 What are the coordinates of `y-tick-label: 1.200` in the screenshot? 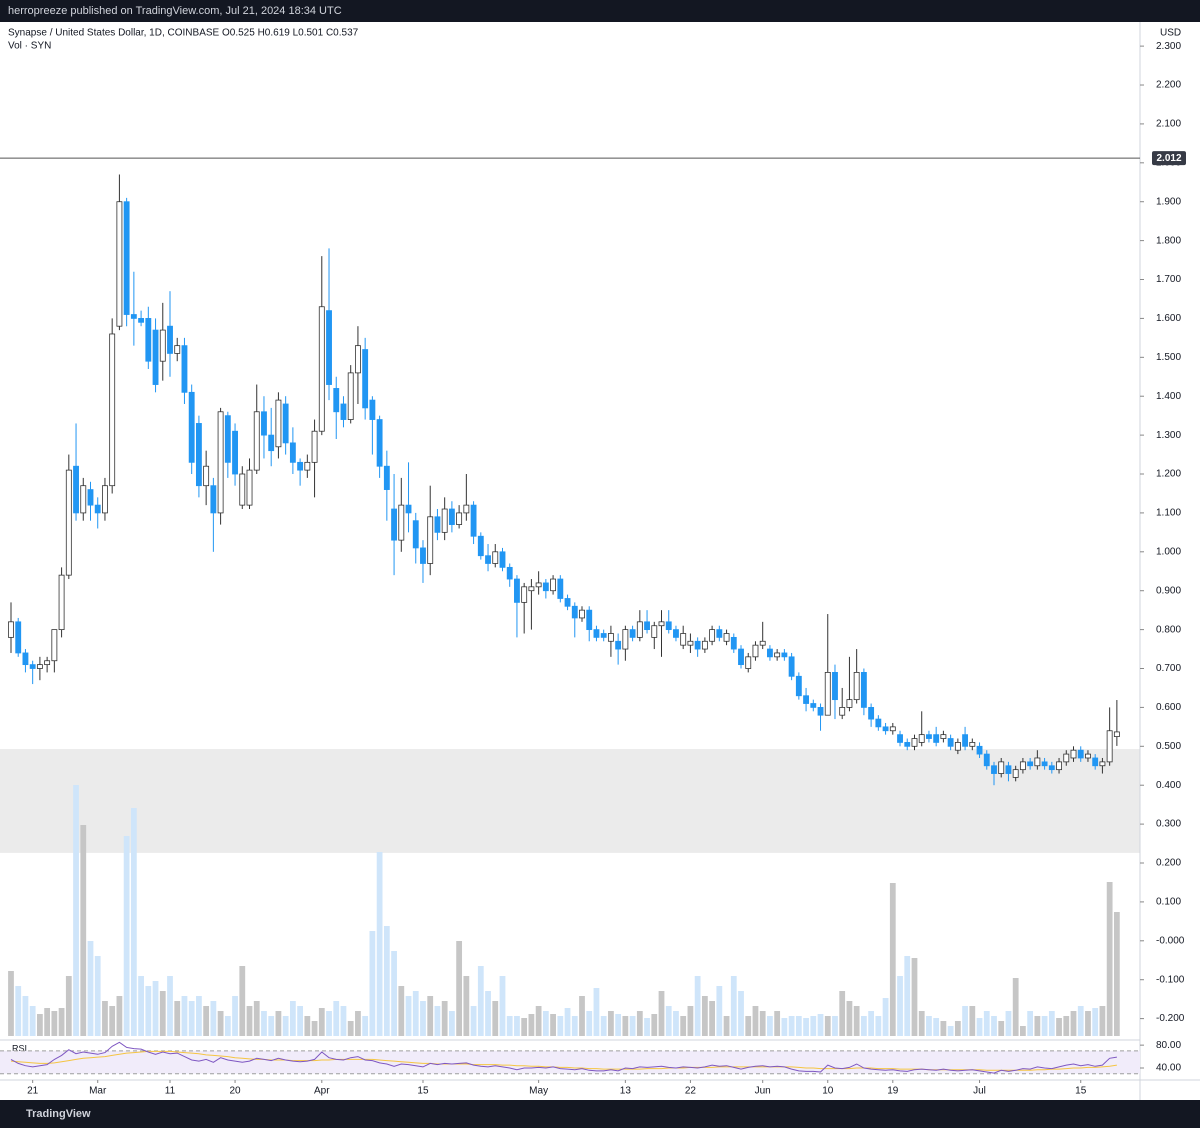 It's located at (1168, 474).